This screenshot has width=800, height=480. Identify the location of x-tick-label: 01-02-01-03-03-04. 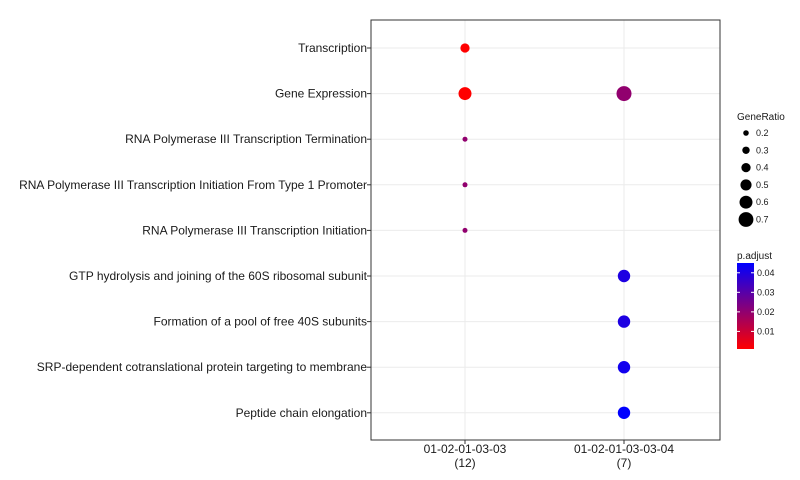
(624, 449).